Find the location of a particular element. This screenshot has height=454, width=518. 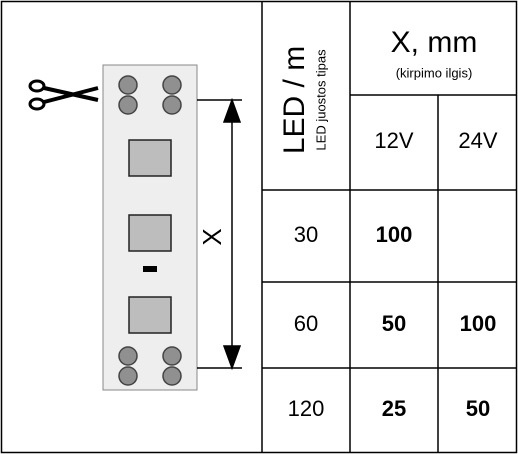

dimension-label: X is located at coordinates (212, 236).